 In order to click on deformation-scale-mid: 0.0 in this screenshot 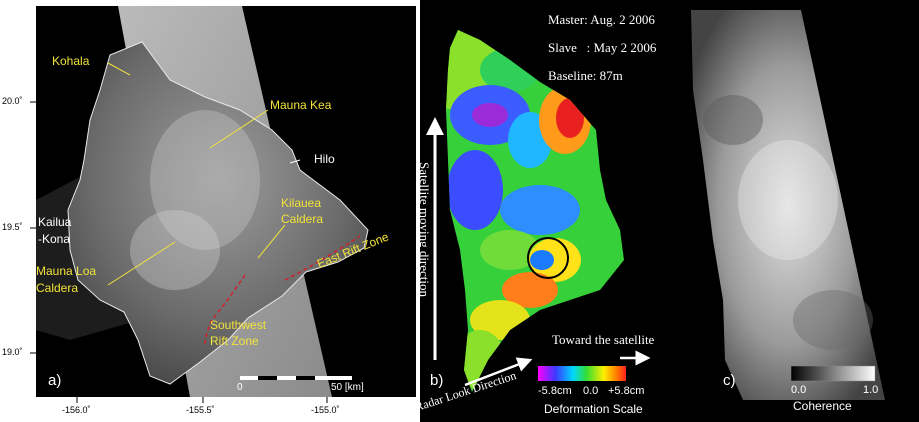, I will do `click(591, 391)`.